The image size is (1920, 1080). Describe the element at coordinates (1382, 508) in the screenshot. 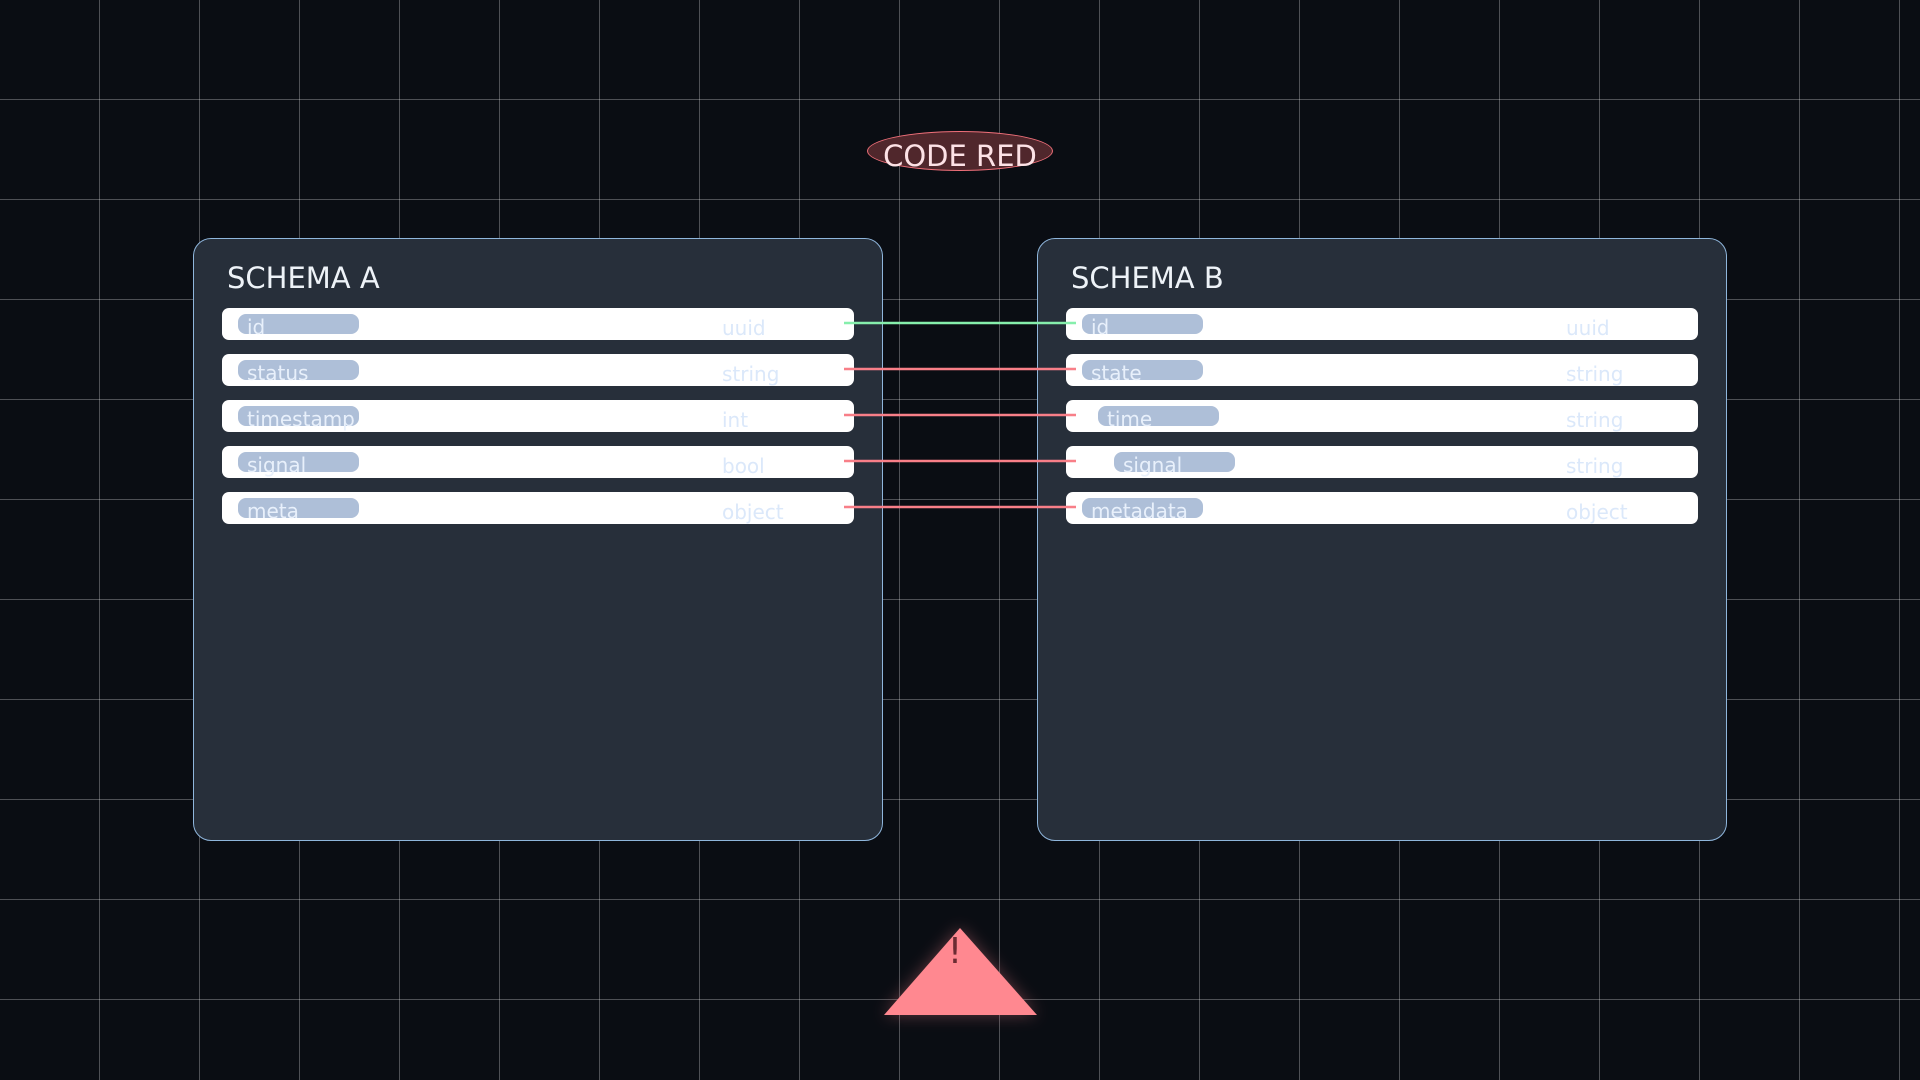

I see `schema-b-field-row: metadata object` at that location.